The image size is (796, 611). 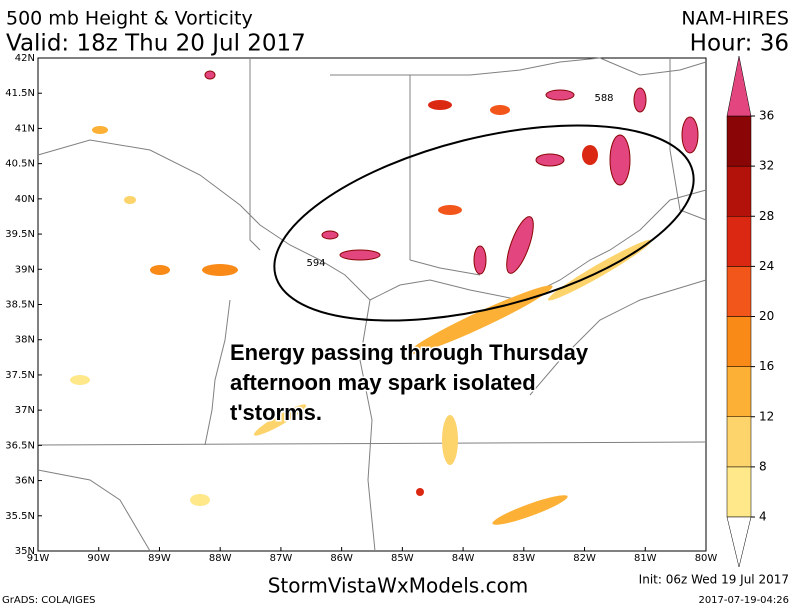 I want to click on colorbar-label: 32, so click(x=766, y=166).